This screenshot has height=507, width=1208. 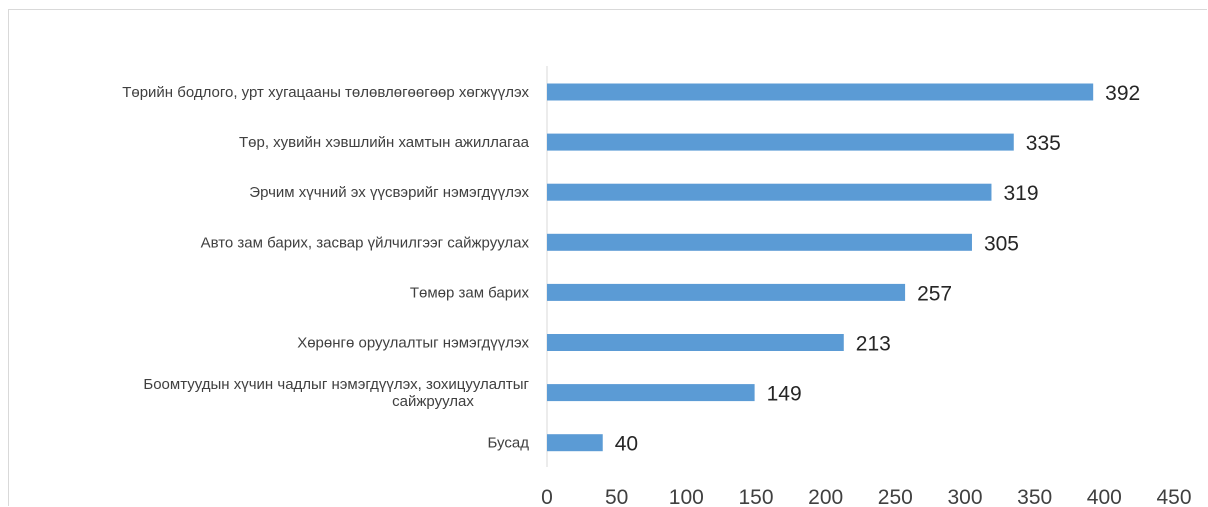 I want to click on category-label: Төмөр зам барих, so click(x=470, y=292).